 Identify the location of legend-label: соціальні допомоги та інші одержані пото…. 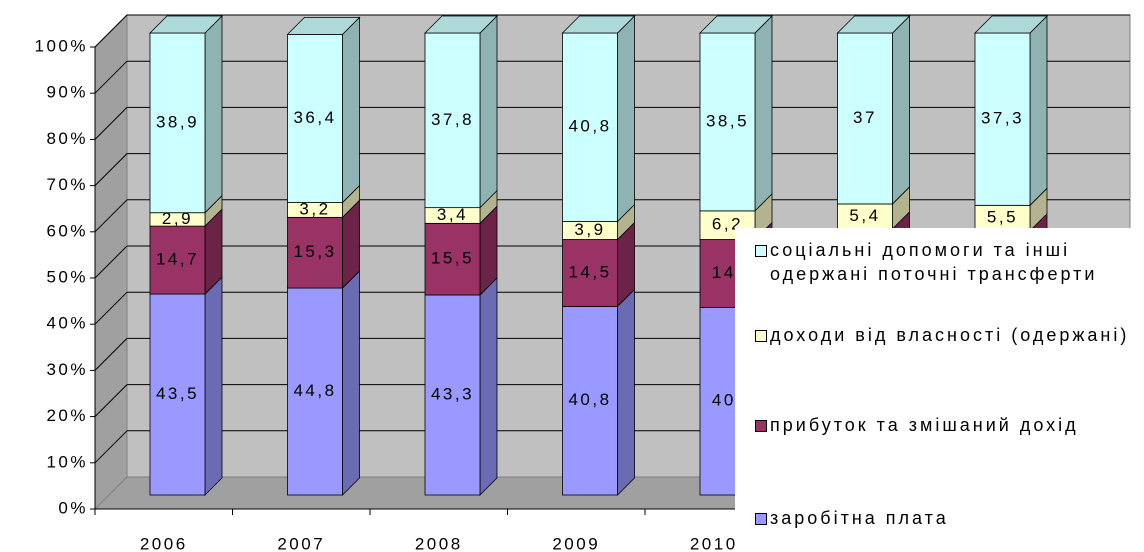
(934, 262).